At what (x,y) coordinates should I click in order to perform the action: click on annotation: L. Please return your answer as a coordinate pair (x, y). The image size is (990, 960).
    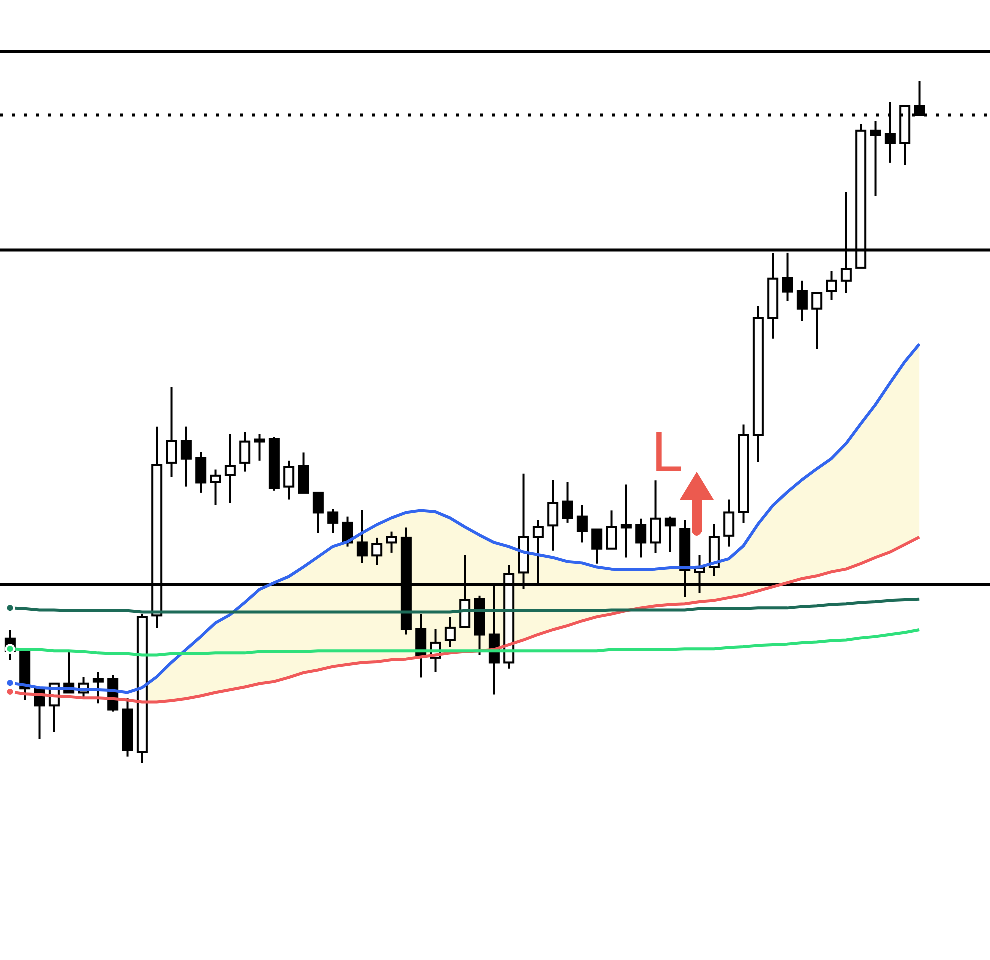
    Looking at the image, I should click on (668, 451).